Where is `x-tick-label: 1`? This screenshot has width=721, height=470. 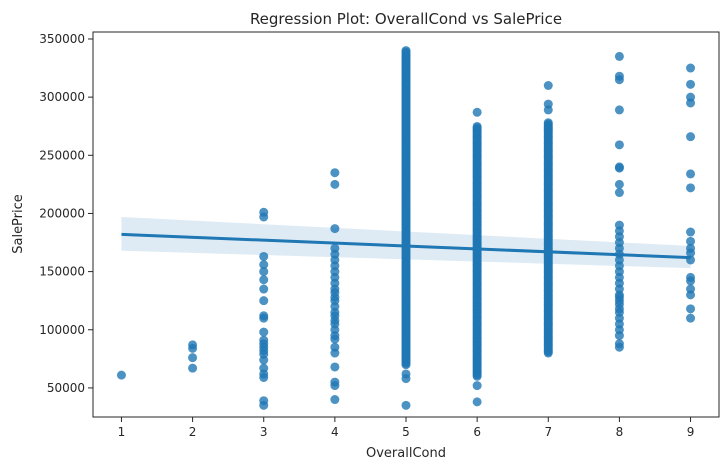 x-tick-label: 1 is located at coordinates (122, 432).